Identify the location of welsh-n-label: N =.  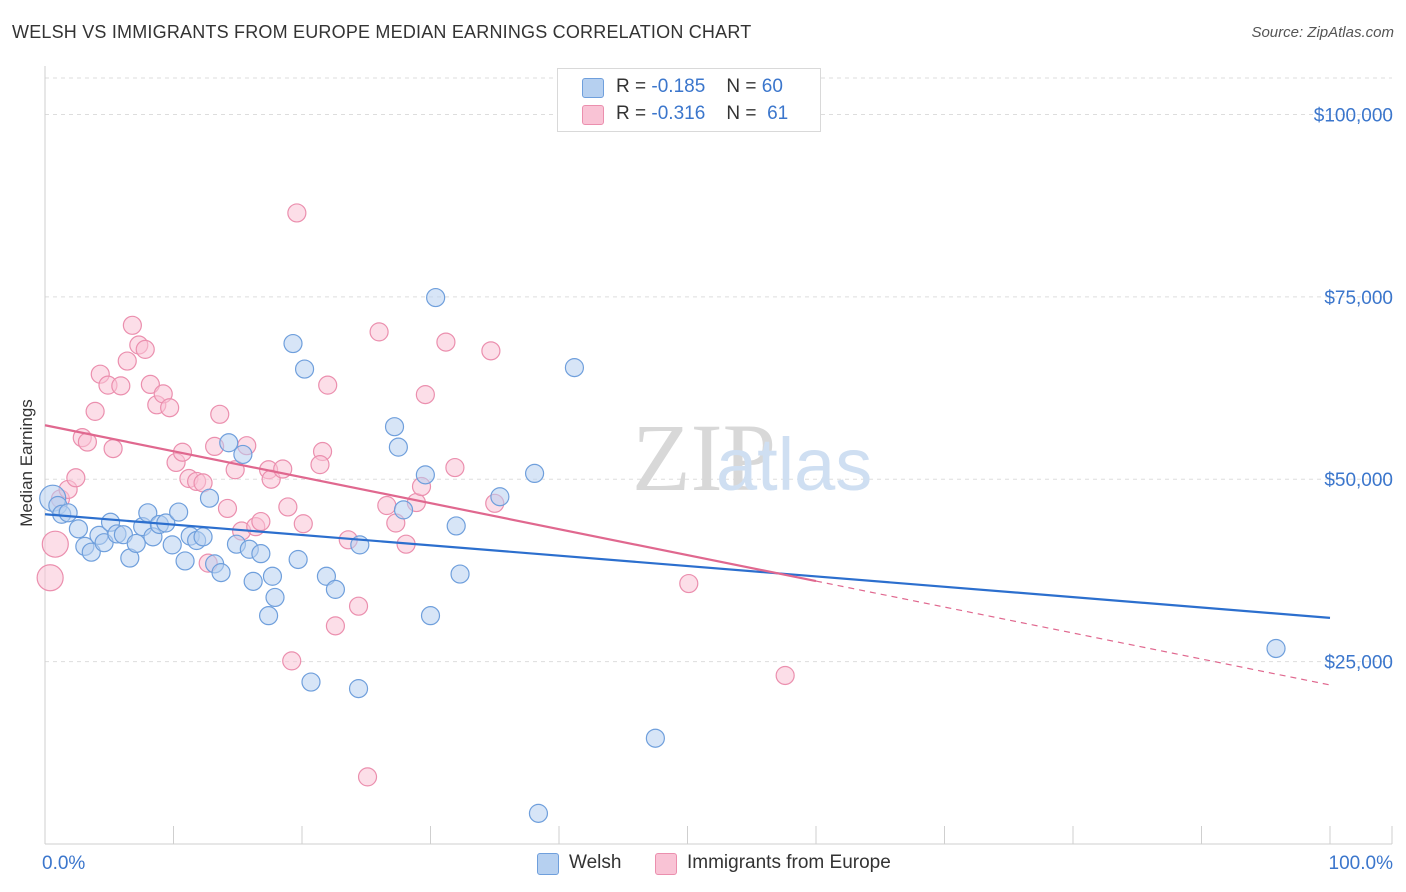
(741, 86).